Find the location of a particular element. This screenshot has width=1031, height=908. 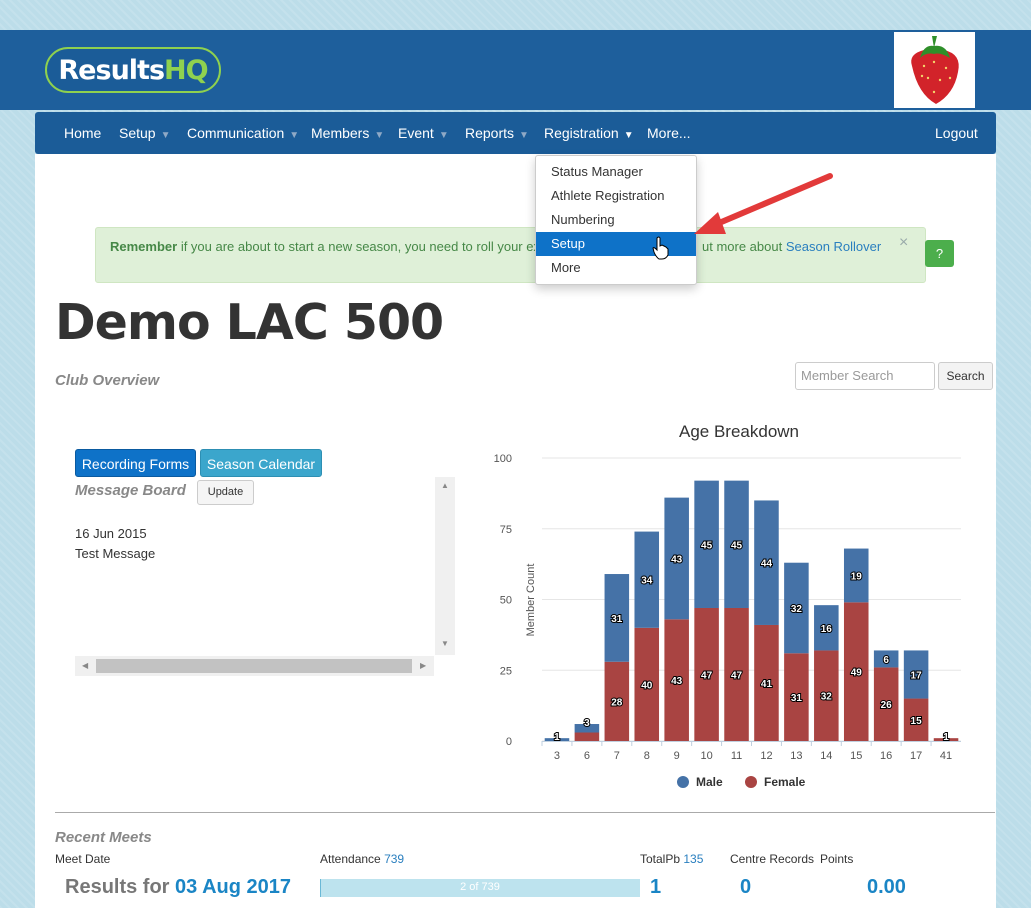

nav-members: Members ▼ is located at coordinates (347, 133).